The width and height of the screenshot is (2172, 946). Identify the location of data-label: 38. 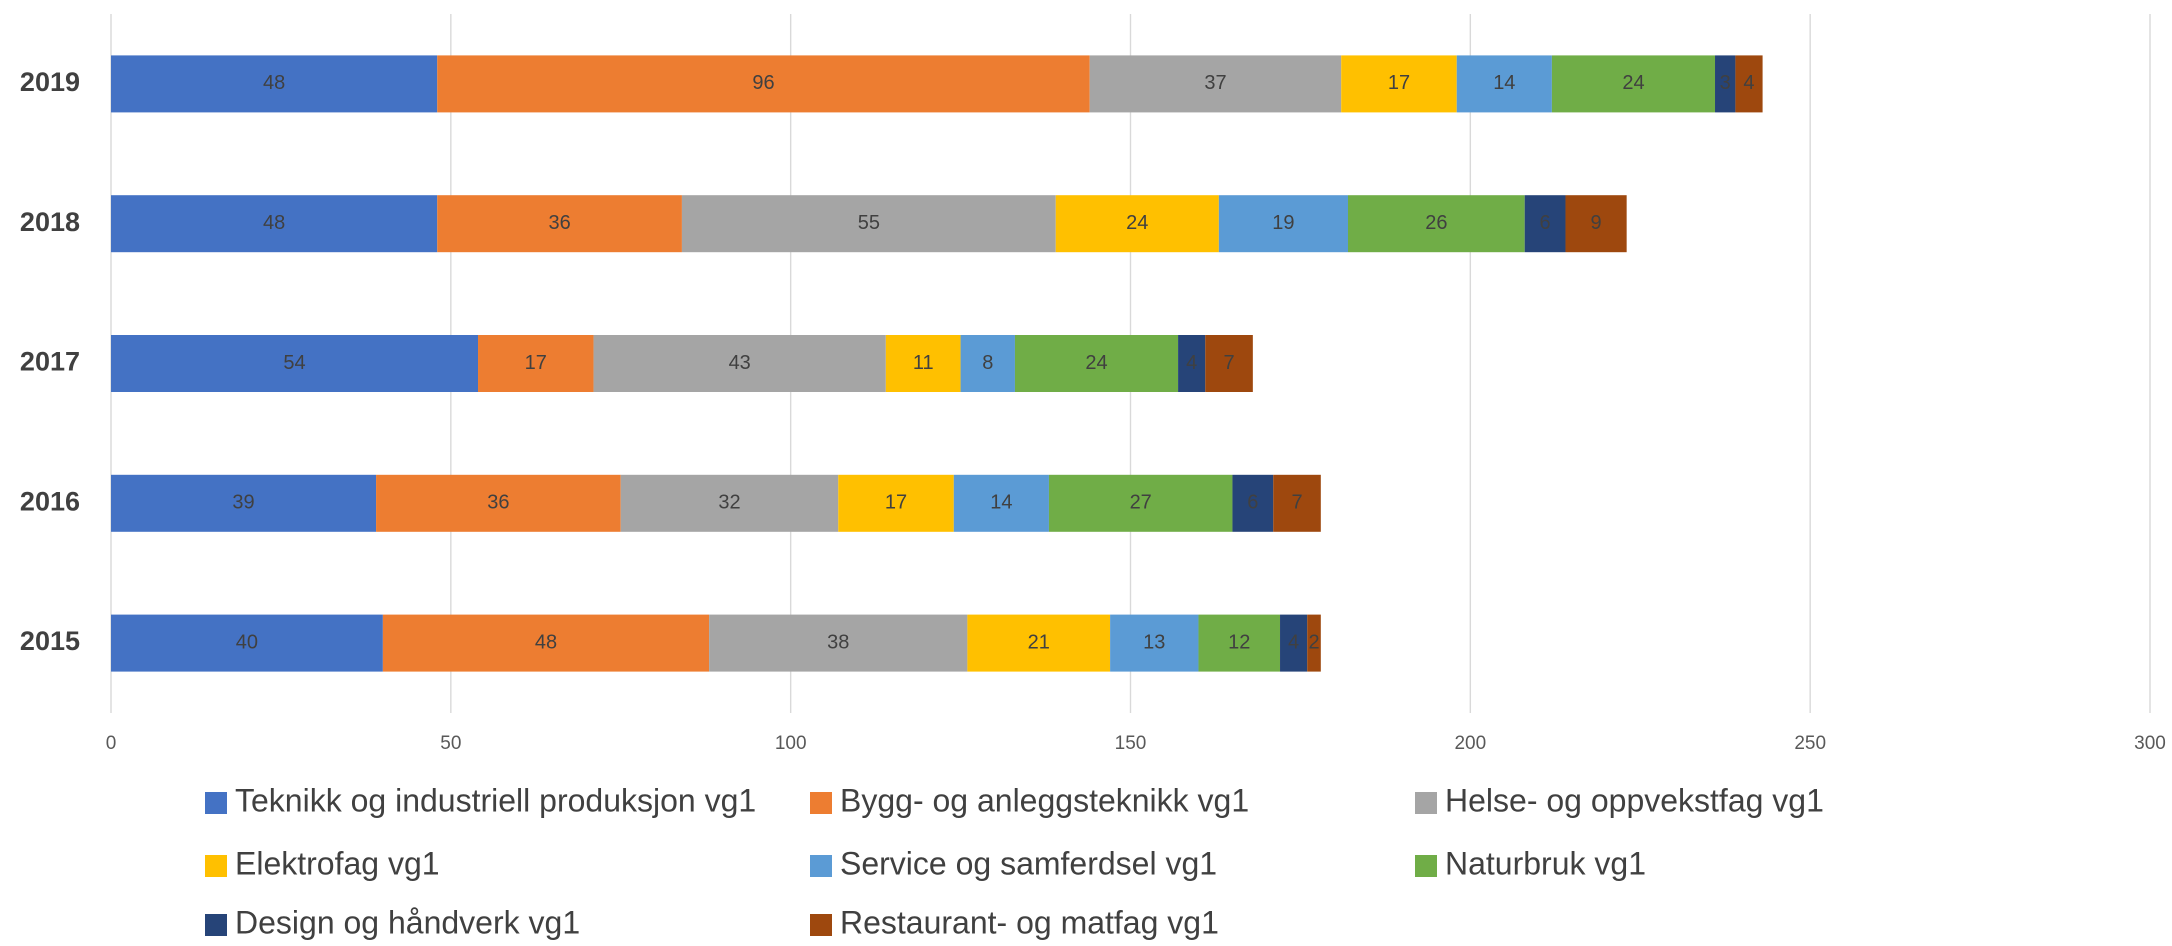
(838, 642).